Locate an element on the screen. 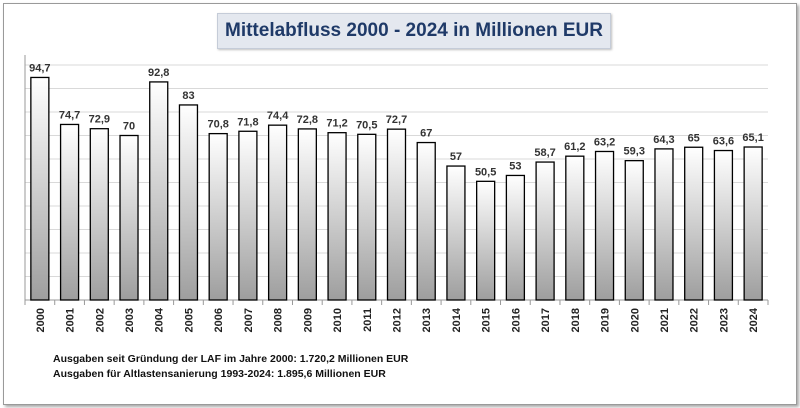 This screenshot has height=408, width=800. value-label-2021: 64,3 is located at coordinates (663, 140).